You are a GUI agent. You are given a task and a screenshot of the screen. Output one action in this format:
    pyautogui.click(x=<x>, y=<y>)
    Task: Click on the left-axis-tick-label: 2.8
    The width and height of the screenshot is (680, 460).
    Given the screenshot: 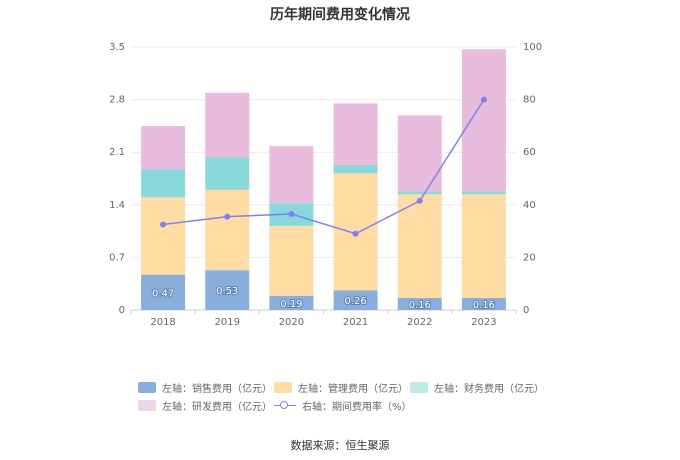 What is the action you would take?
    pyautogui.click(x=117, y=100)
    